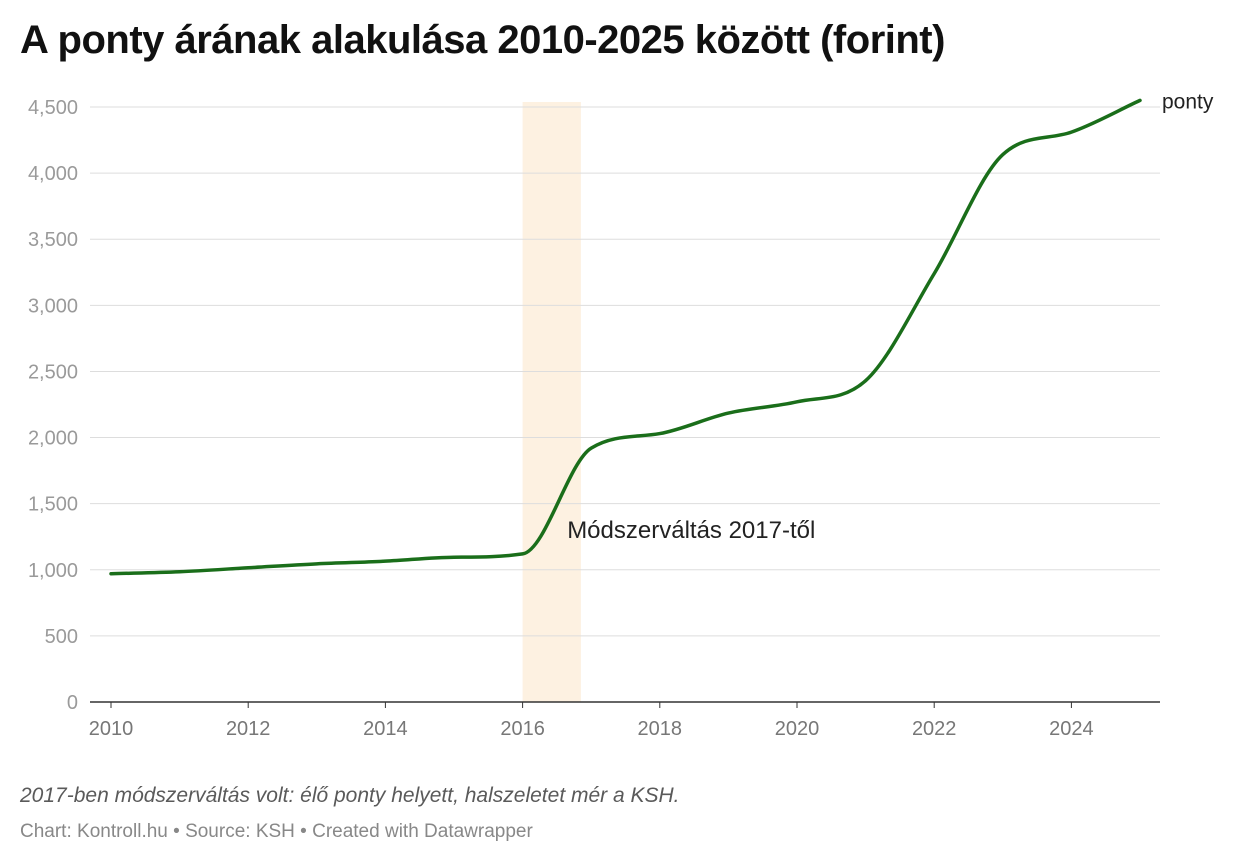 This screenshot has width=1240, height=866. Describe the element at coordinates (660, 729) in the screenshot. I see `x-tick-label: 2018` at that location.